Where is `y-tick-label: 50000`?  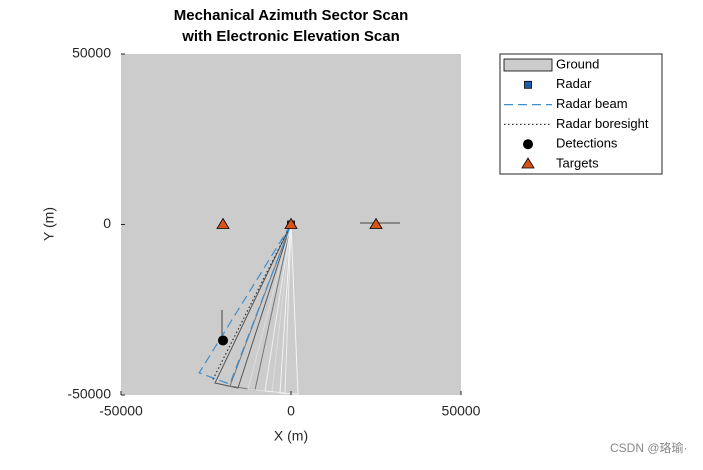
y-tick-label: 50000 is located at coordinates (91, 53).